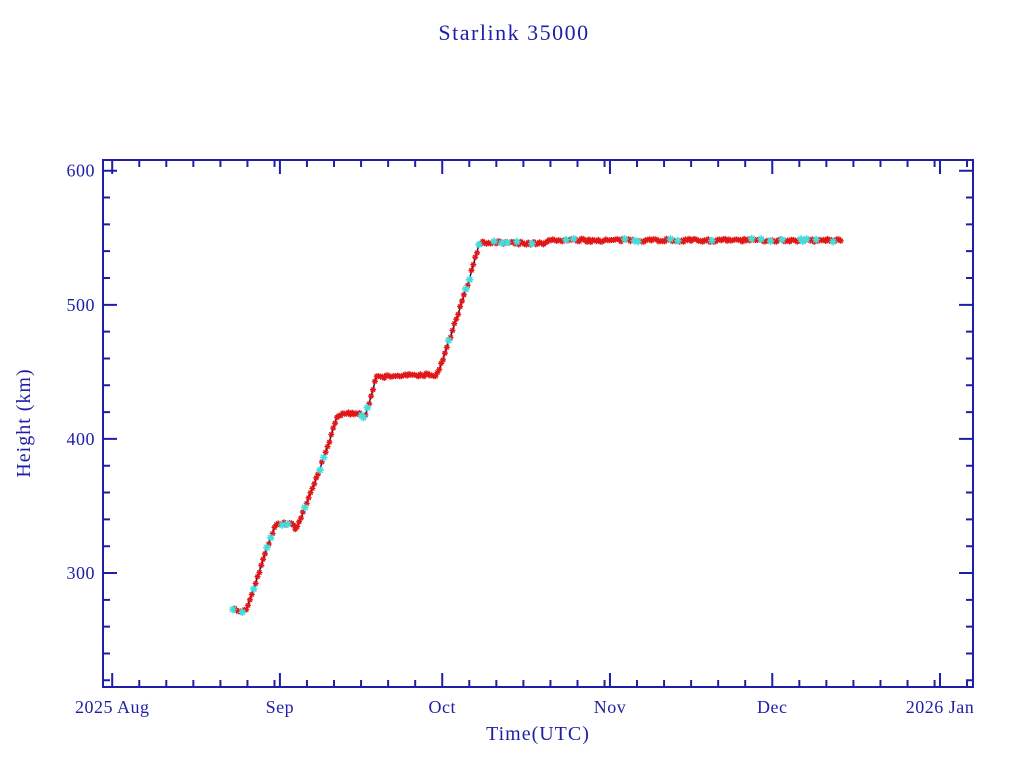 The height and width of the screenshot is (768, 1024). I want to click on x-tick-label: Dec, so click(772, 707).